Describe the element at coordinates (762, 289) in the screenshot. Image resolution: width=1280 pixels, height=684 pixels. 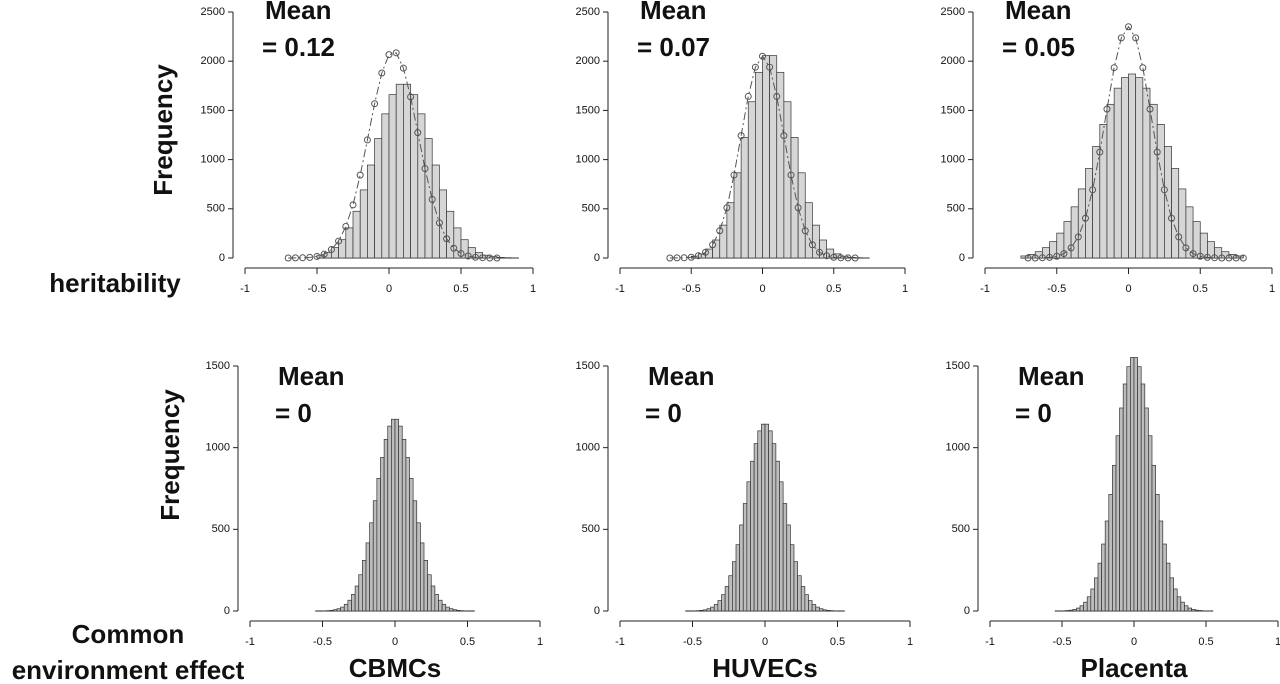
I see `x-tick-label: 0` at that location.